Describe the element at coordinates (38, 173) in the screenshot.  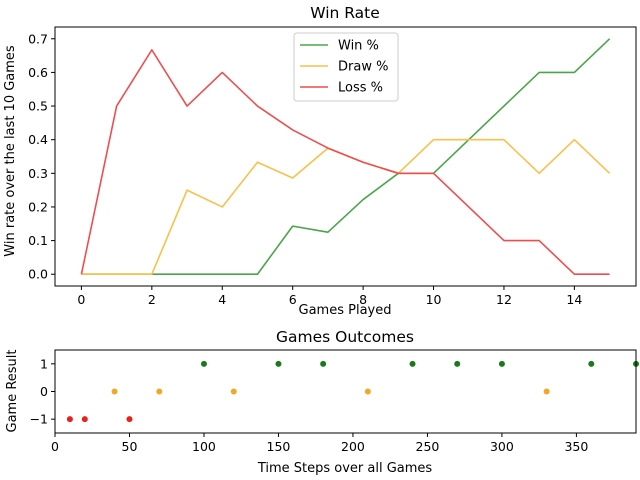
I see `y-tick-label: 0.3` at that location.